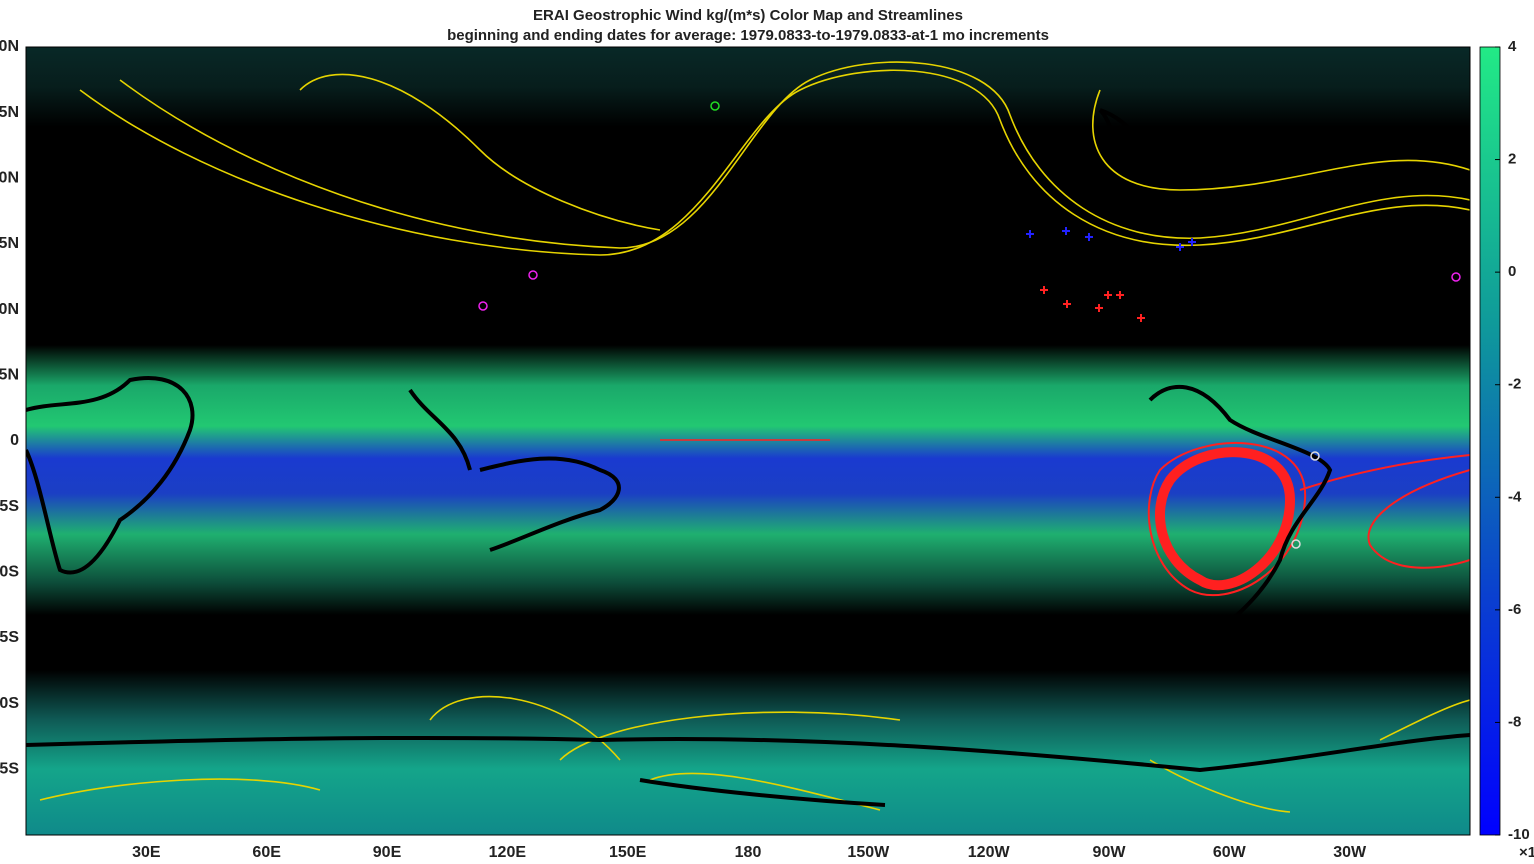 The height and width of the screenshot is (864, 1534). I want to click on colorbar-tick-label: 4, so click(1512, 46).